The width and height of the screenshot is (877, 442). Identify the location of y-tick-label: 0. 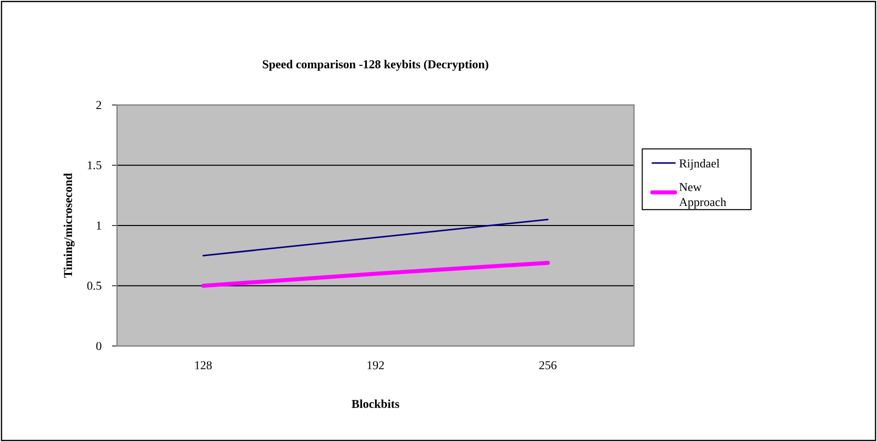
(99, 346).